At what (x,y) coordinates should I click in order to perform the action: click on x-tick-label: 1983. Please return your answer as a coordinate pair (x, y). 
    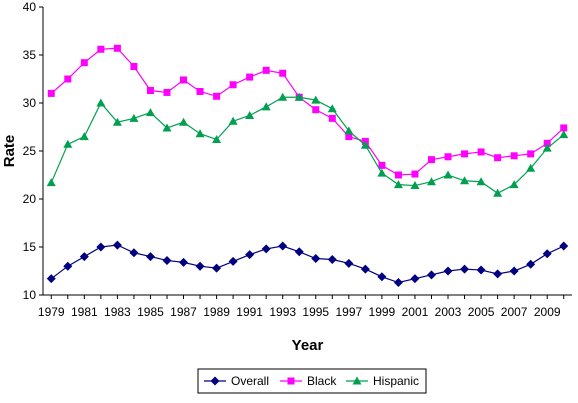
    Looking at the image, I should click on (117, 312).